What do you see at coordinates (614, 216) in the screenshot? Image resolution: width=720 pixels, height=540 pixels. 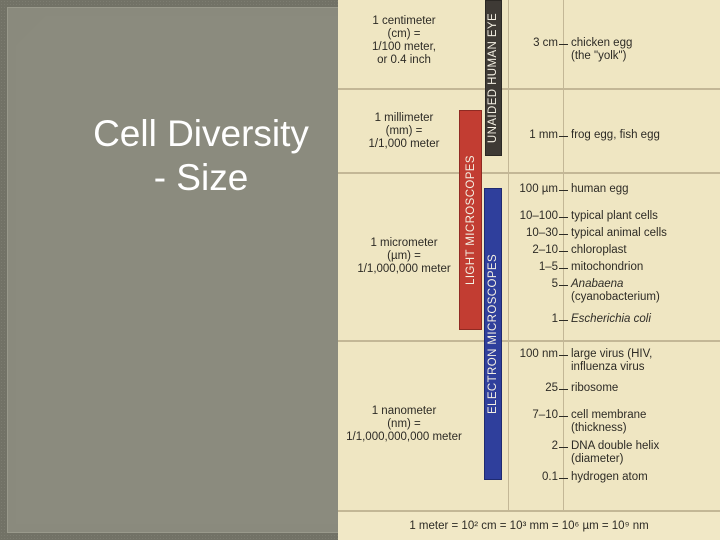 I see `scale-example: typical plant cells` at bounding box center [614, 216].